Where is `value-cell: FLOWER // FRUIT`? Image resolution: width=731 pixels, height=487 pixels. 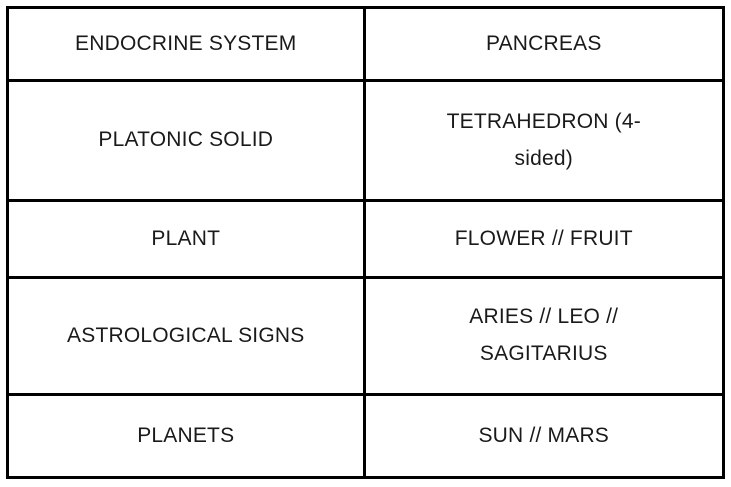
value-cell: FLOWER // FRUIT is located at coordinates (543, 238).